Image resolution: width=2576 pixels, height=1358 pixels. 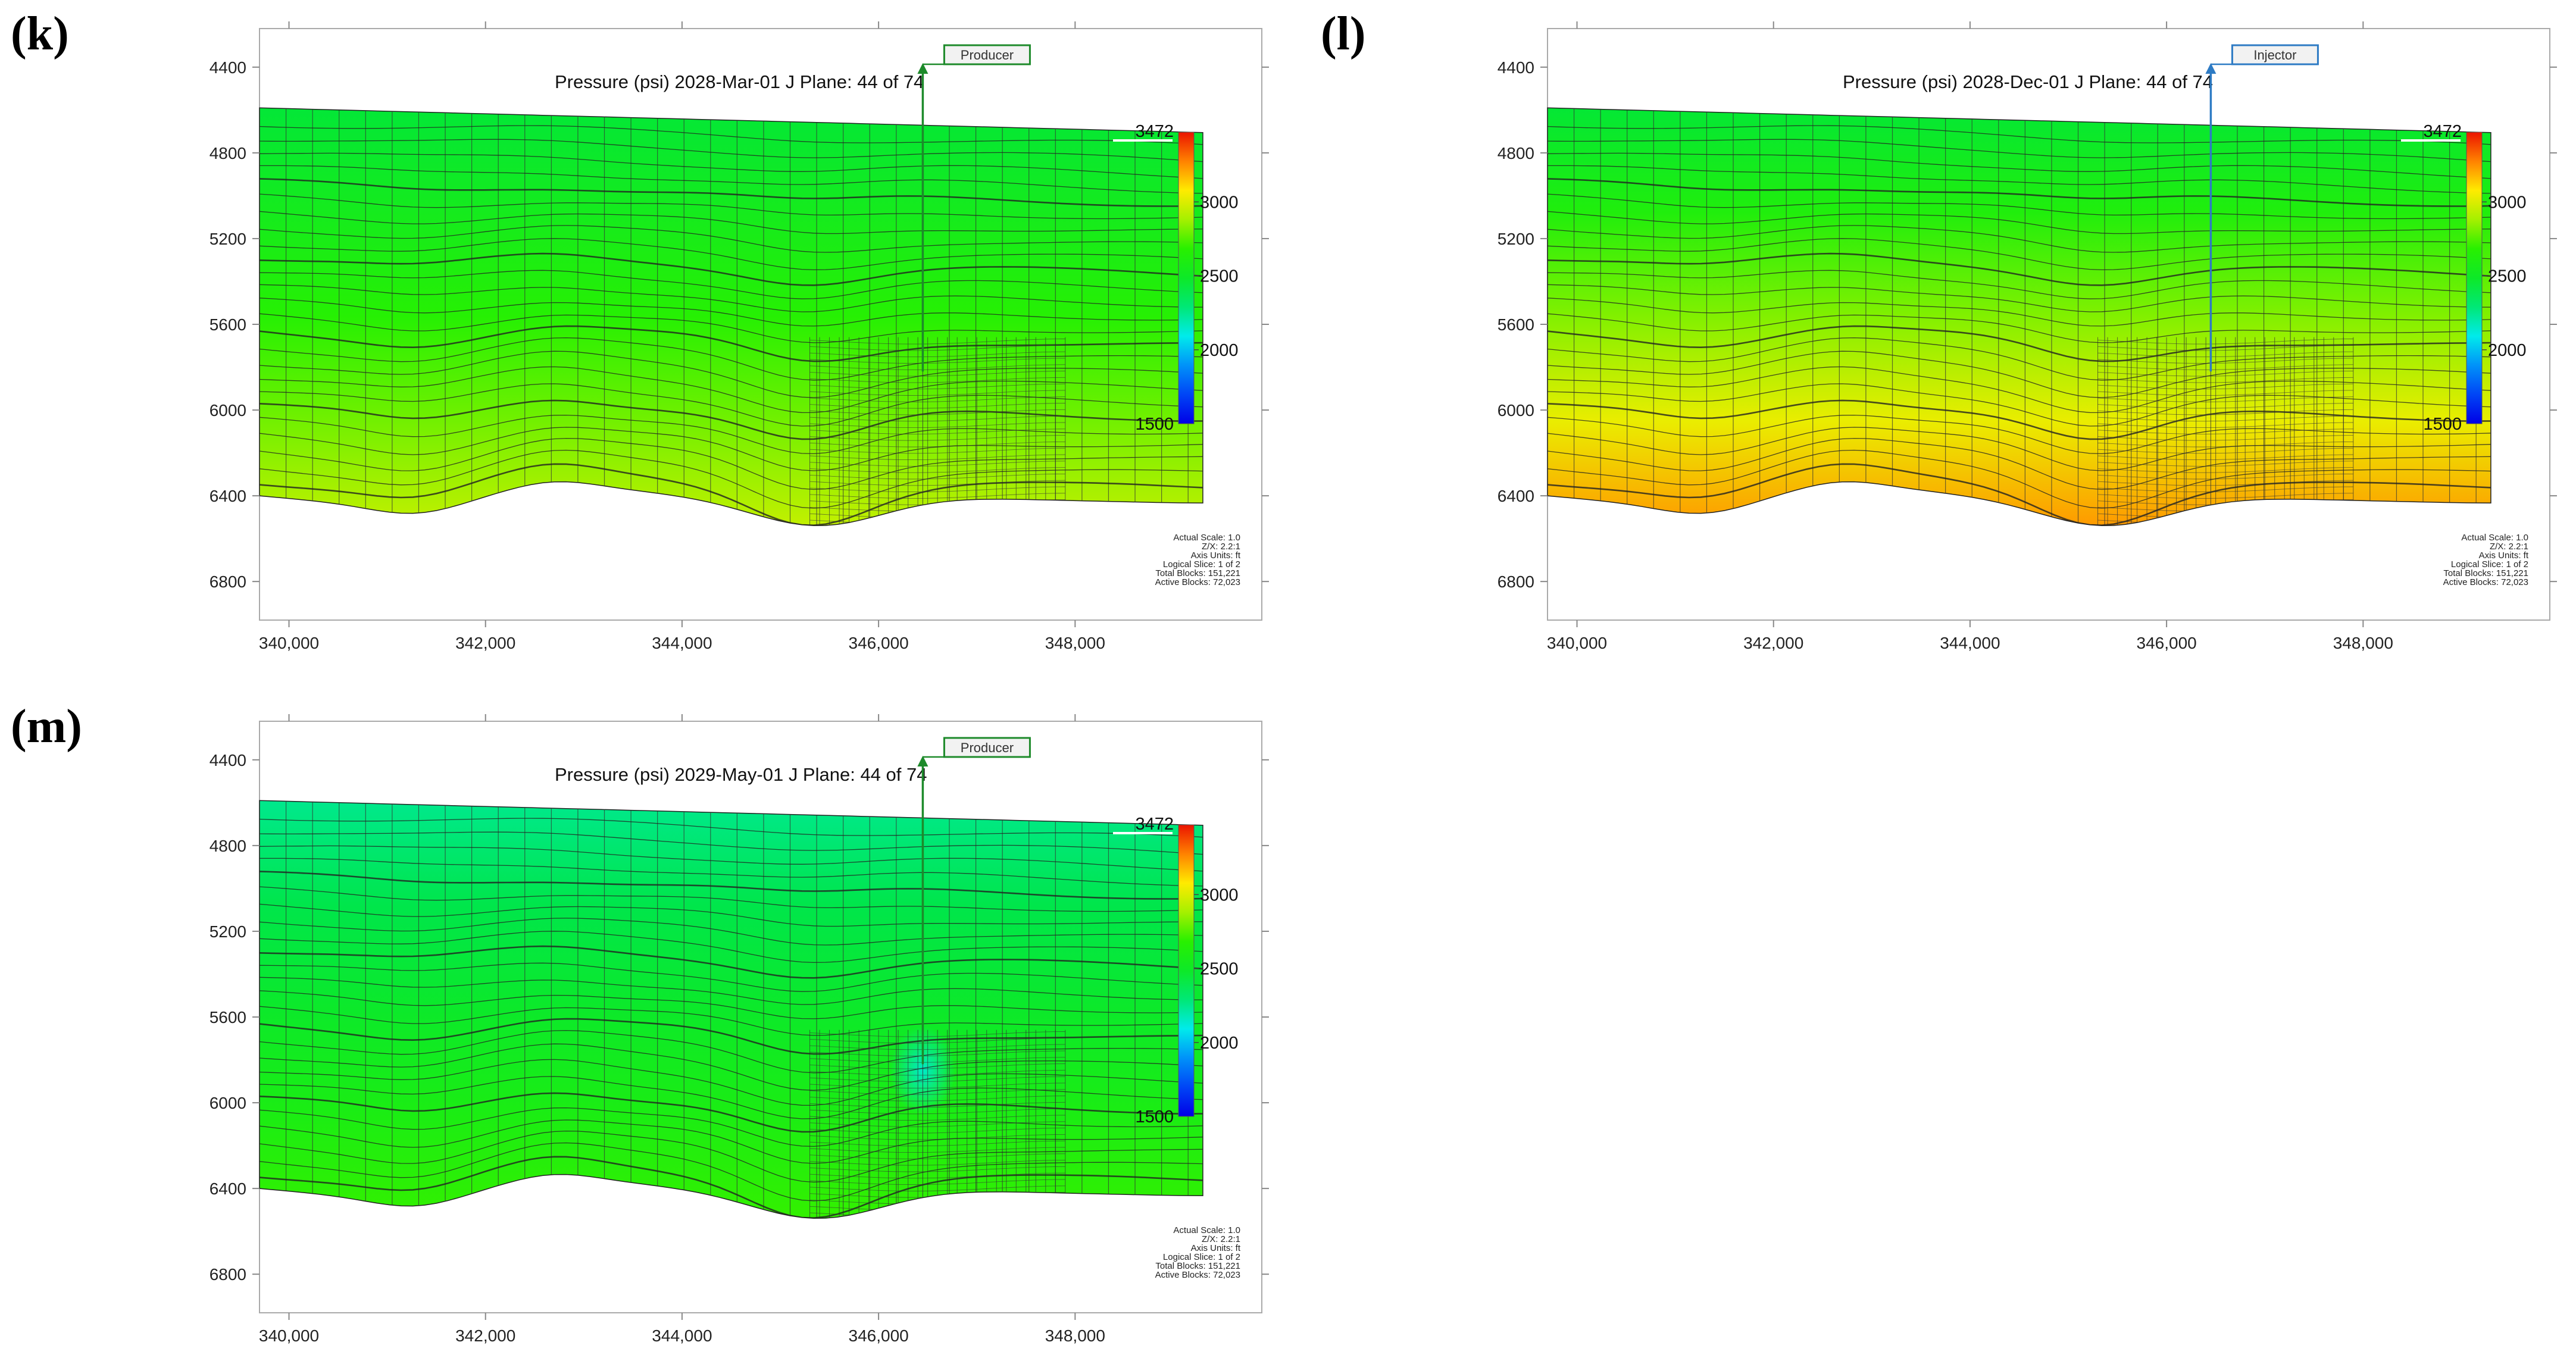 I want to click on x-tick-label: 342,000, so click(x=485, y=1335).